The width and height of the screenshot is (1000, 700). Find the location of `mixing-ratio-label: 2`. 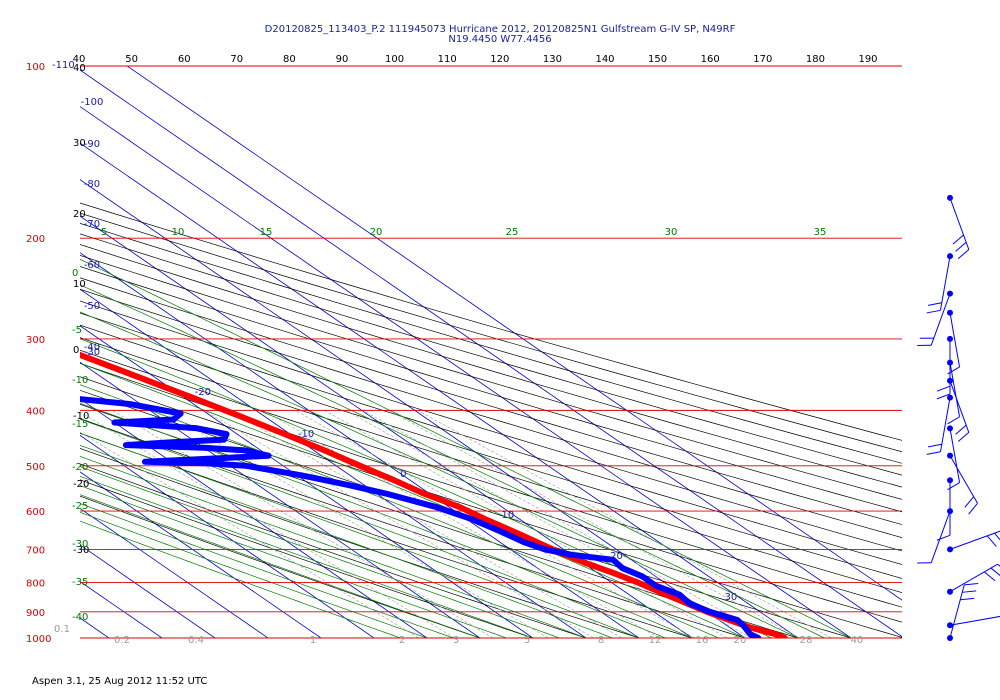

mixing-ratio-label: 2 is located at coordinates (402, 640).